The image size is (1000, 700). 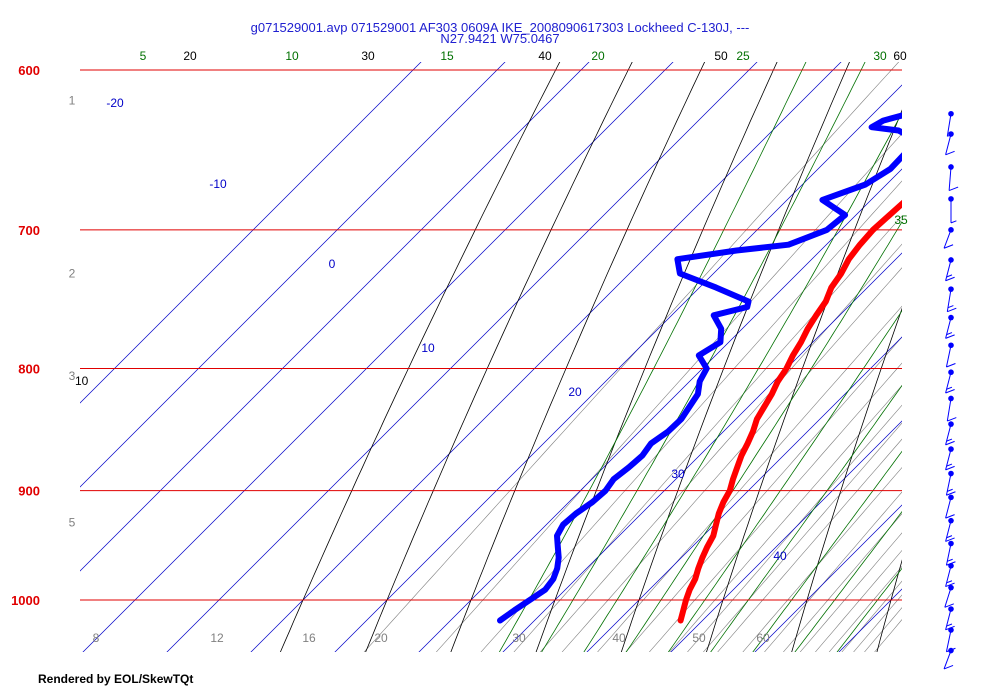 I want to click on wind-barbs, so click(x=951, y=390).